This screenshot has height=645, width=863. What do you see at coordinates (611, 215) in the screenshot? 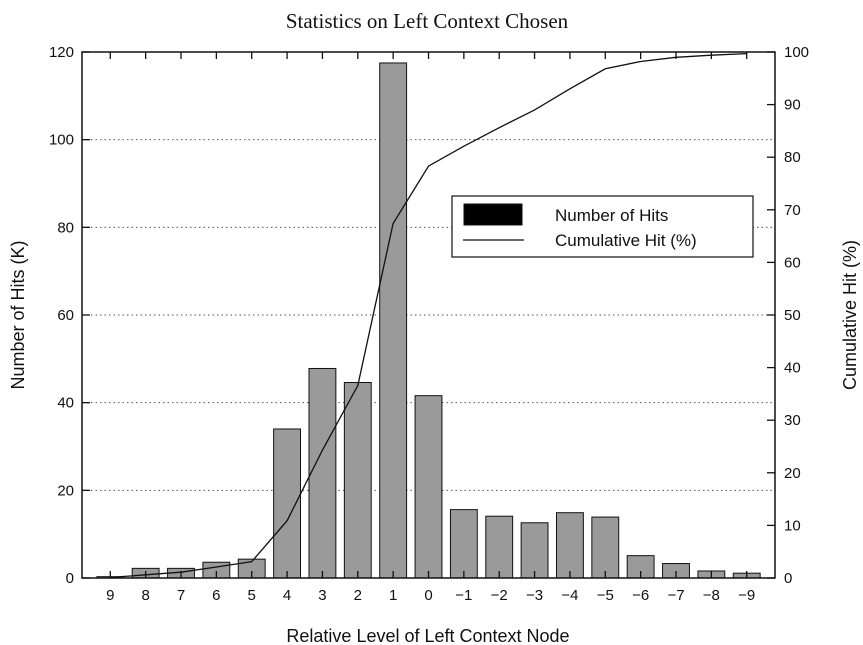
I see `legend-label-hits: Number of Hits` at bounding box center [611, 215].